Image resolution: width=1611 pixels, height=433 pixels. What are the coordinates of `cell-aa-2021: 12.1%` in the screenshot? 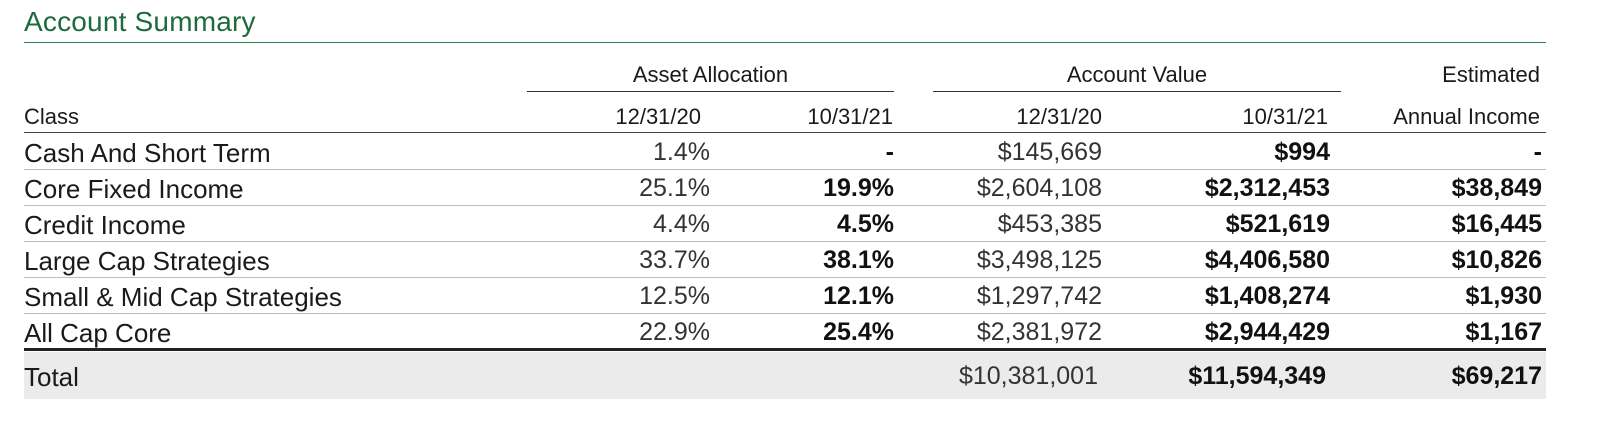 It's located at (858, 296).